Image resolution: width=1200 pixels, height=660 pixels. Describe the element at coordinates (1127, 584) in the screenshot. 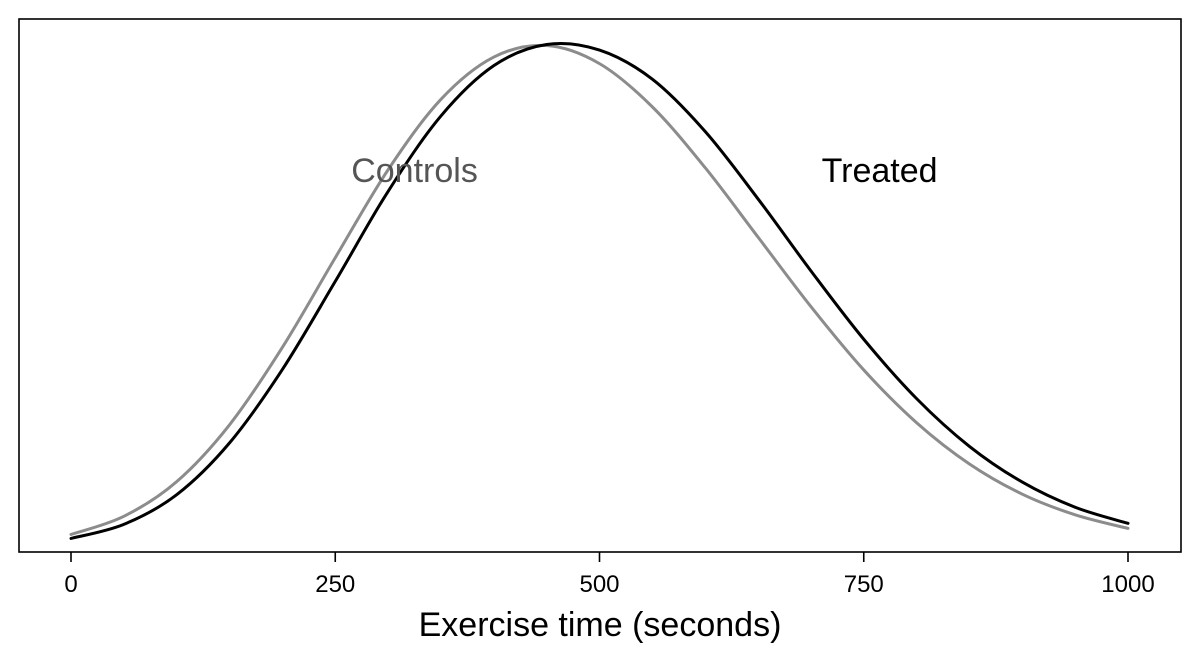

I see `x-tick-label: 1000` at that location.